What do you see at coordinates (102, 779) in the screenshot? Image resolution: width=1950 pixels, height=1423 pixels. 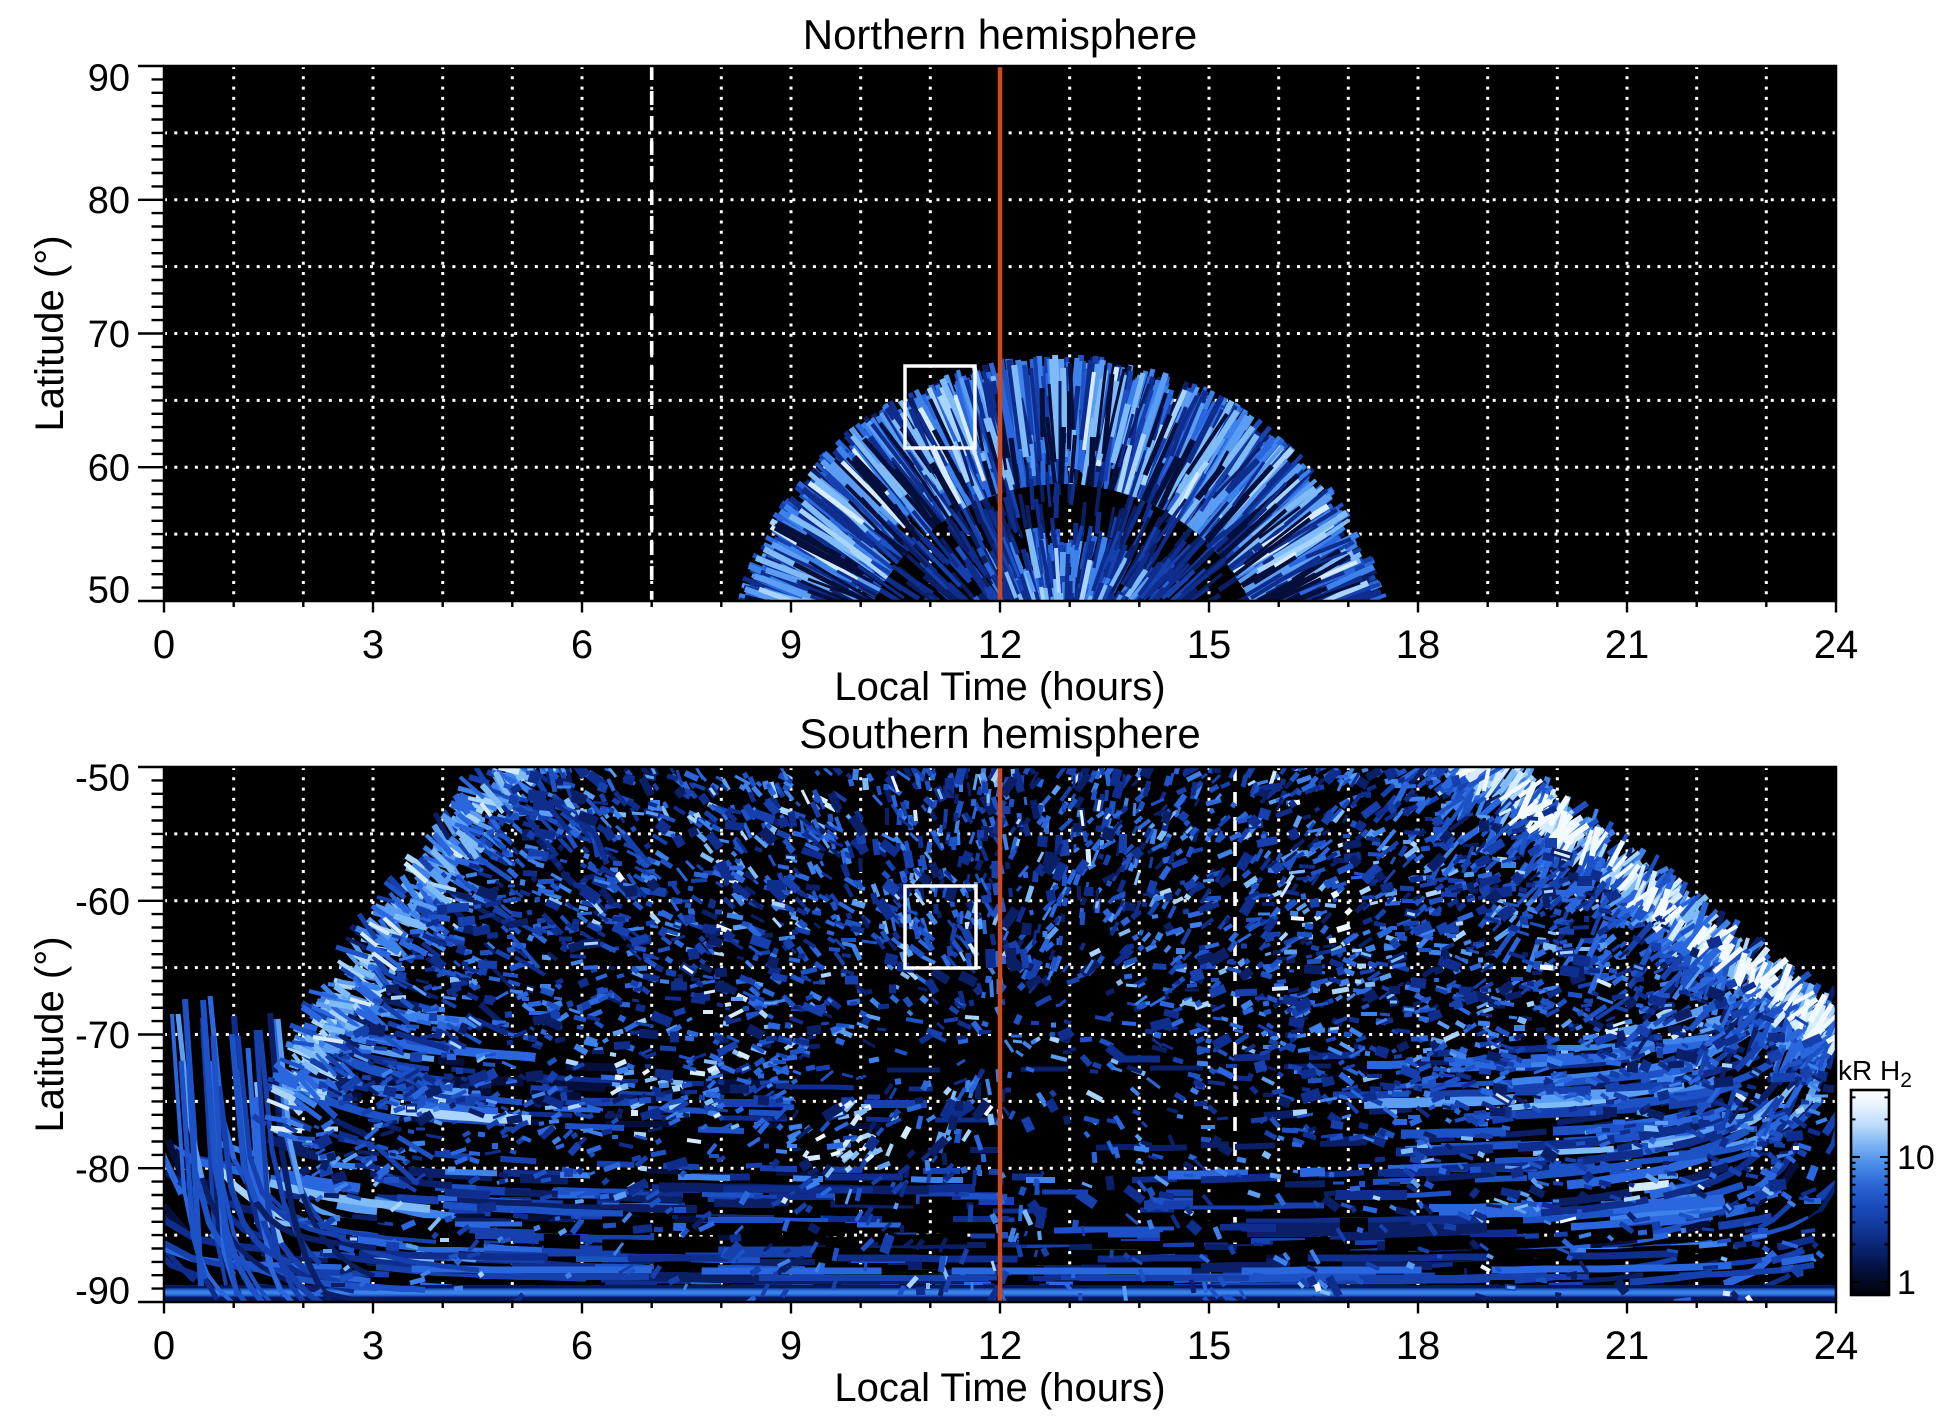 I see `svg-text: -50` at bounding box center [102, 779].